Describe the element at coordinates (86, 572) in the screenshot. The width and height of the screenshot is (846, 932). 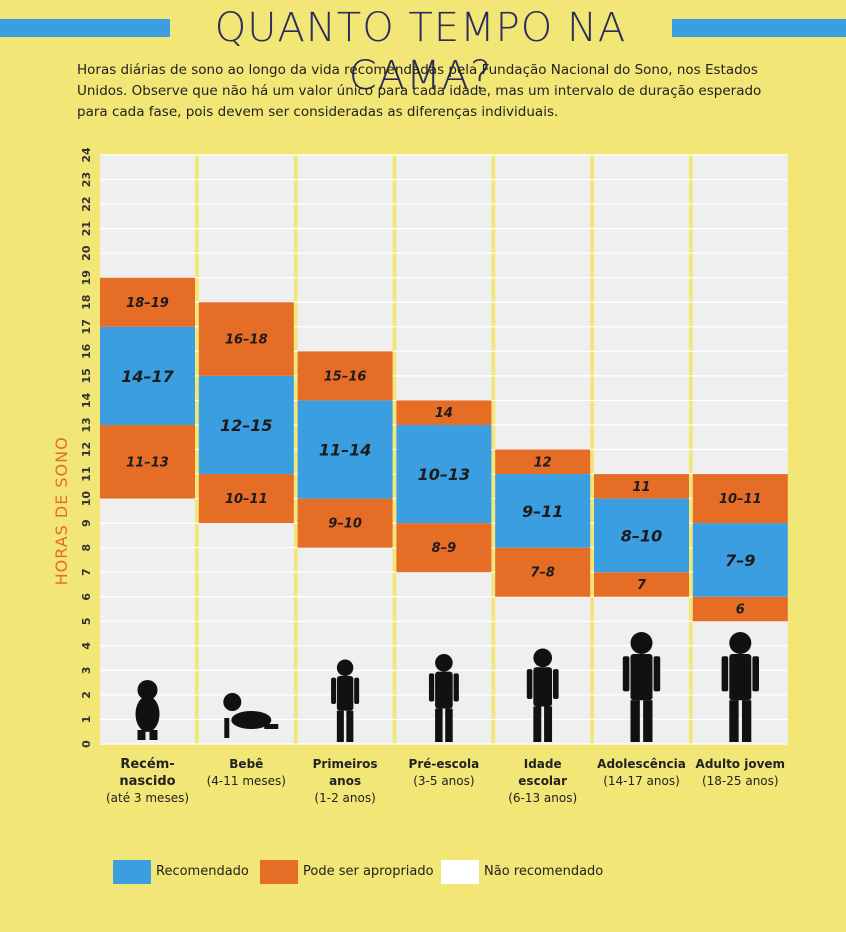
I see `y-tick-label: 7` at that location.